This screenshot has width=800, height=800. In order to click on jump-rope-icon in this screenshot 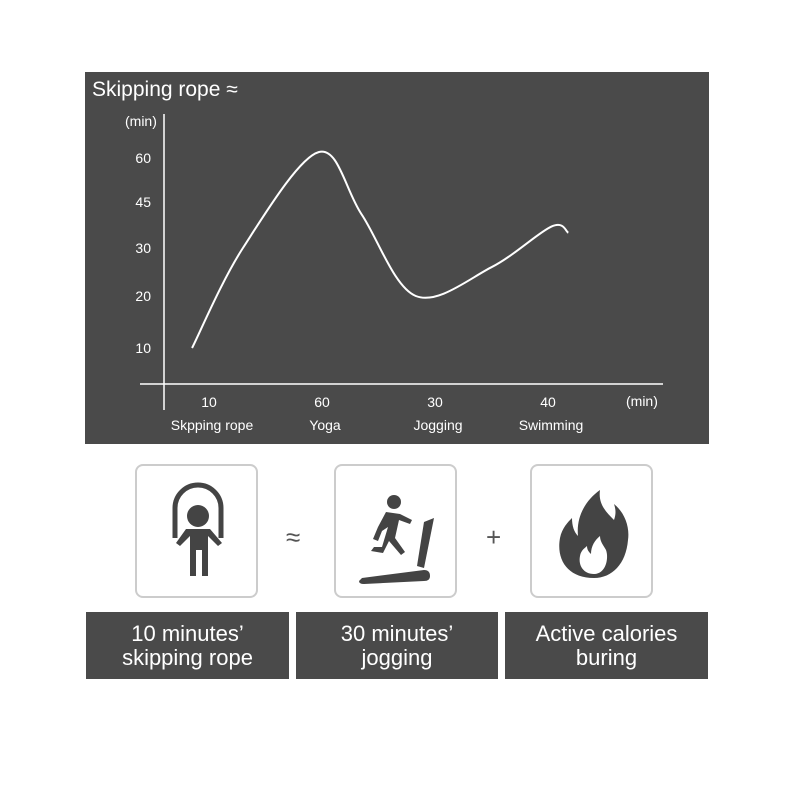, I will do `click(198, 529)`.